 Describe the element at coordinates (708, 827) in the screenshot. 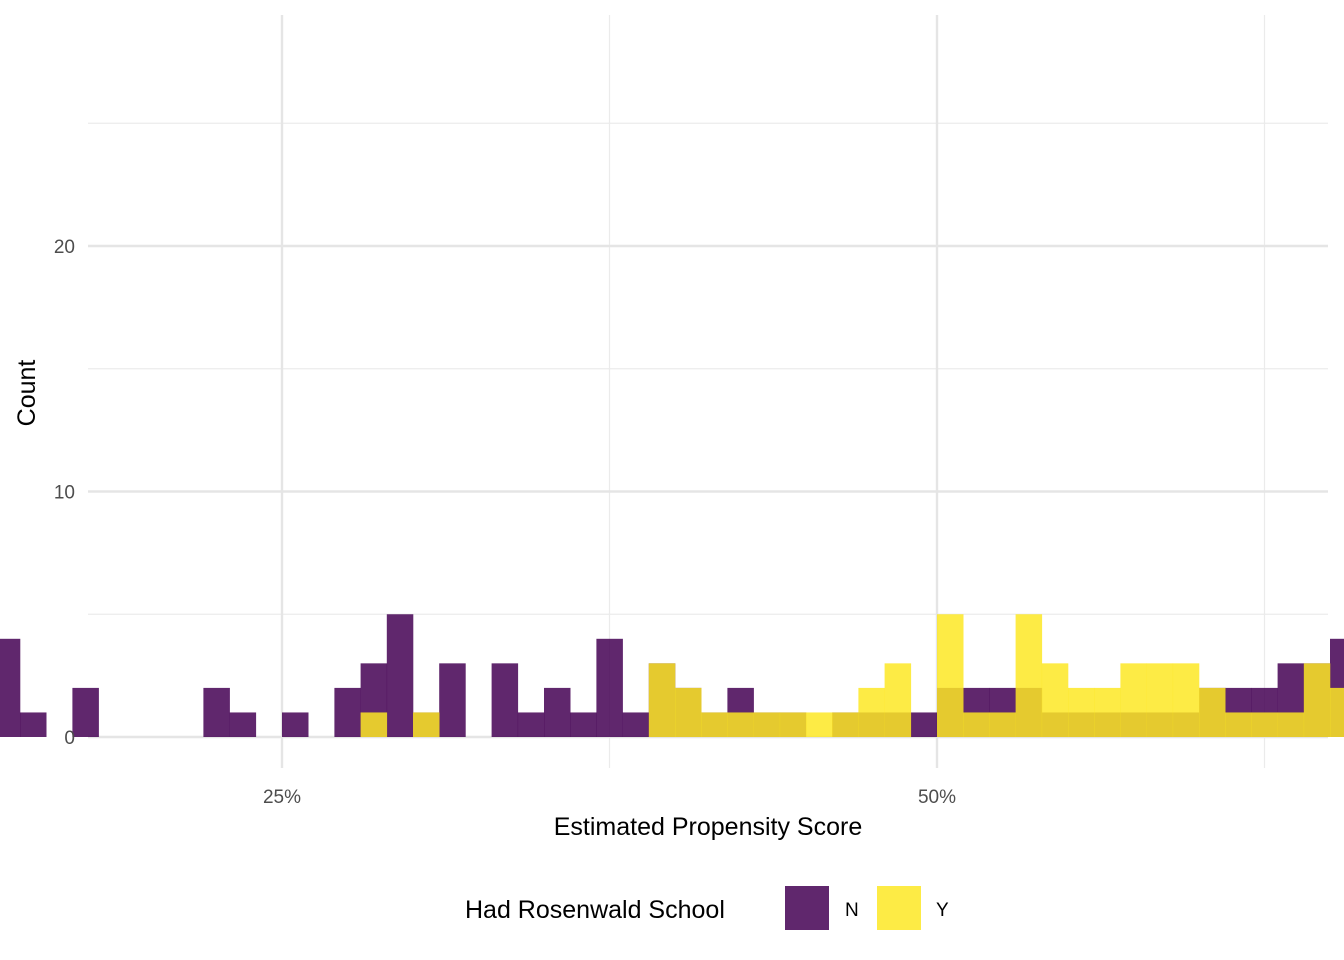

I see `x-axis-title: Estimated Propensity Score` at that location.